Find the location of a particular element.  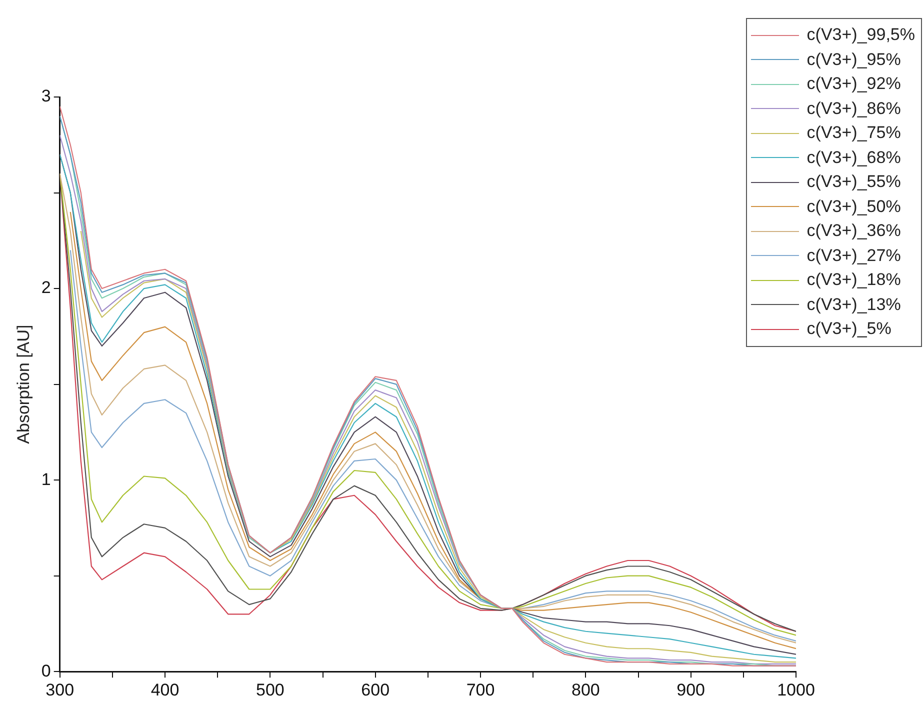

x-tick-label: 300 is located at coordinates (60, 690).